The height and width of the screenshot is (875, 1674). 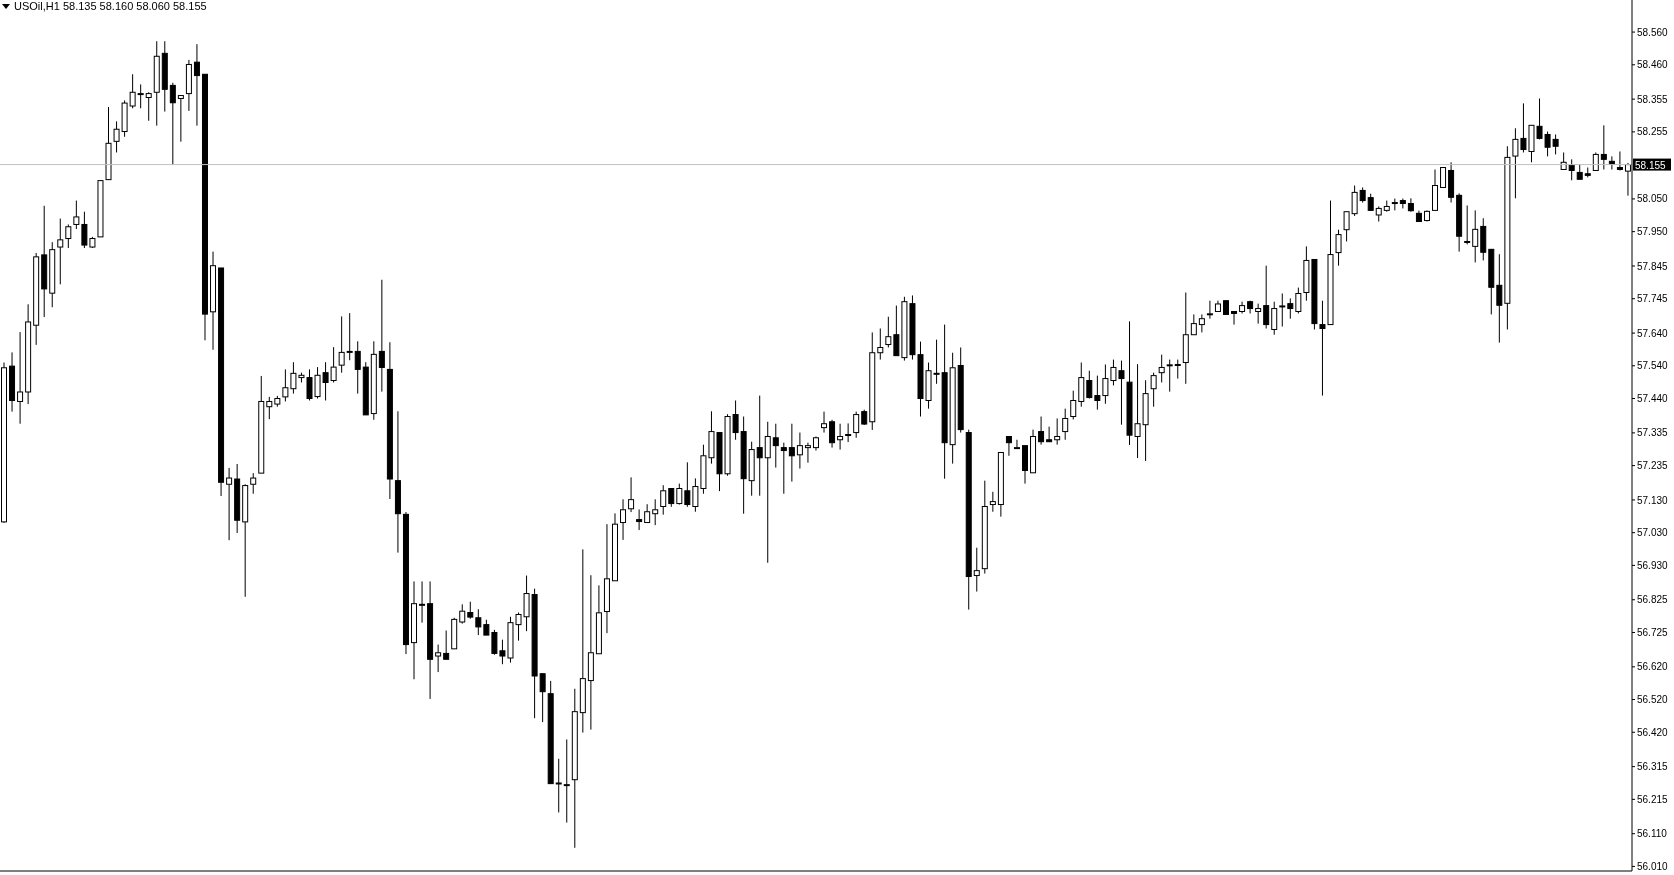 I want to click on y-tick-label: 56.110, so click(x=1652, y=834).